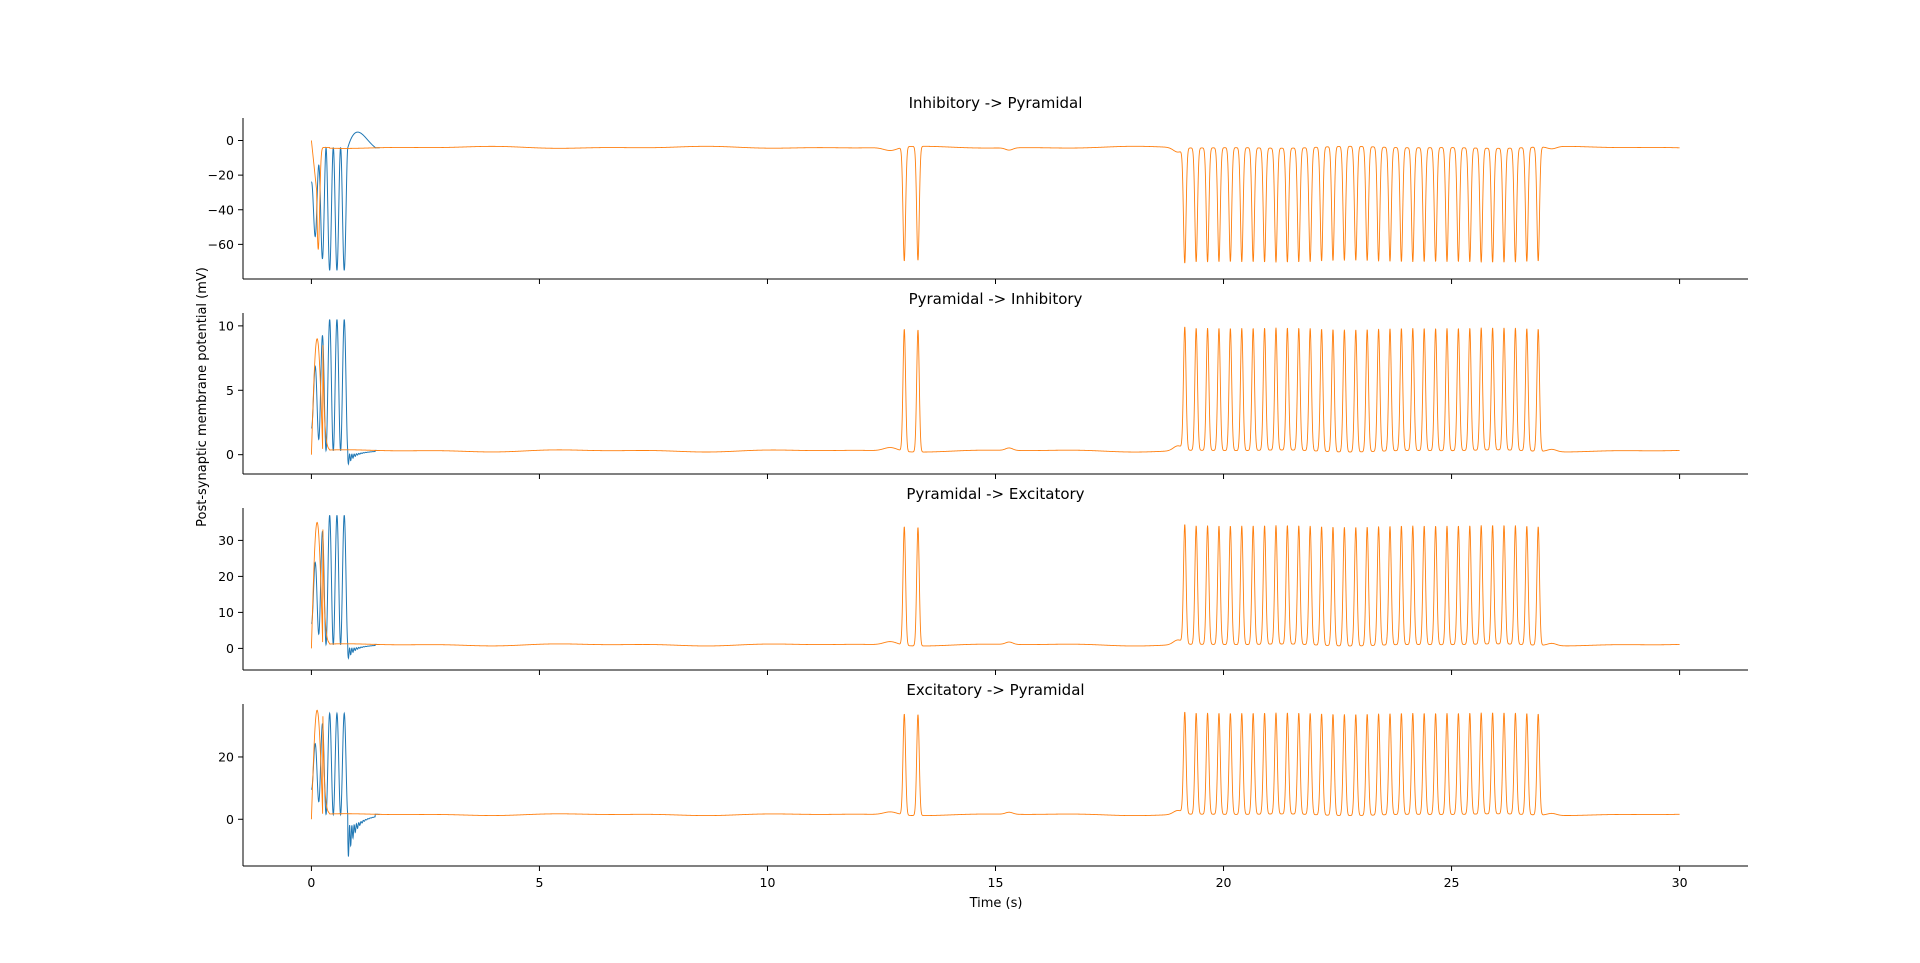  Describe the element at coordinates (995, 494) in the screenshot. I see `subplot-title: Pyramidal -> Excitatory` at that location.